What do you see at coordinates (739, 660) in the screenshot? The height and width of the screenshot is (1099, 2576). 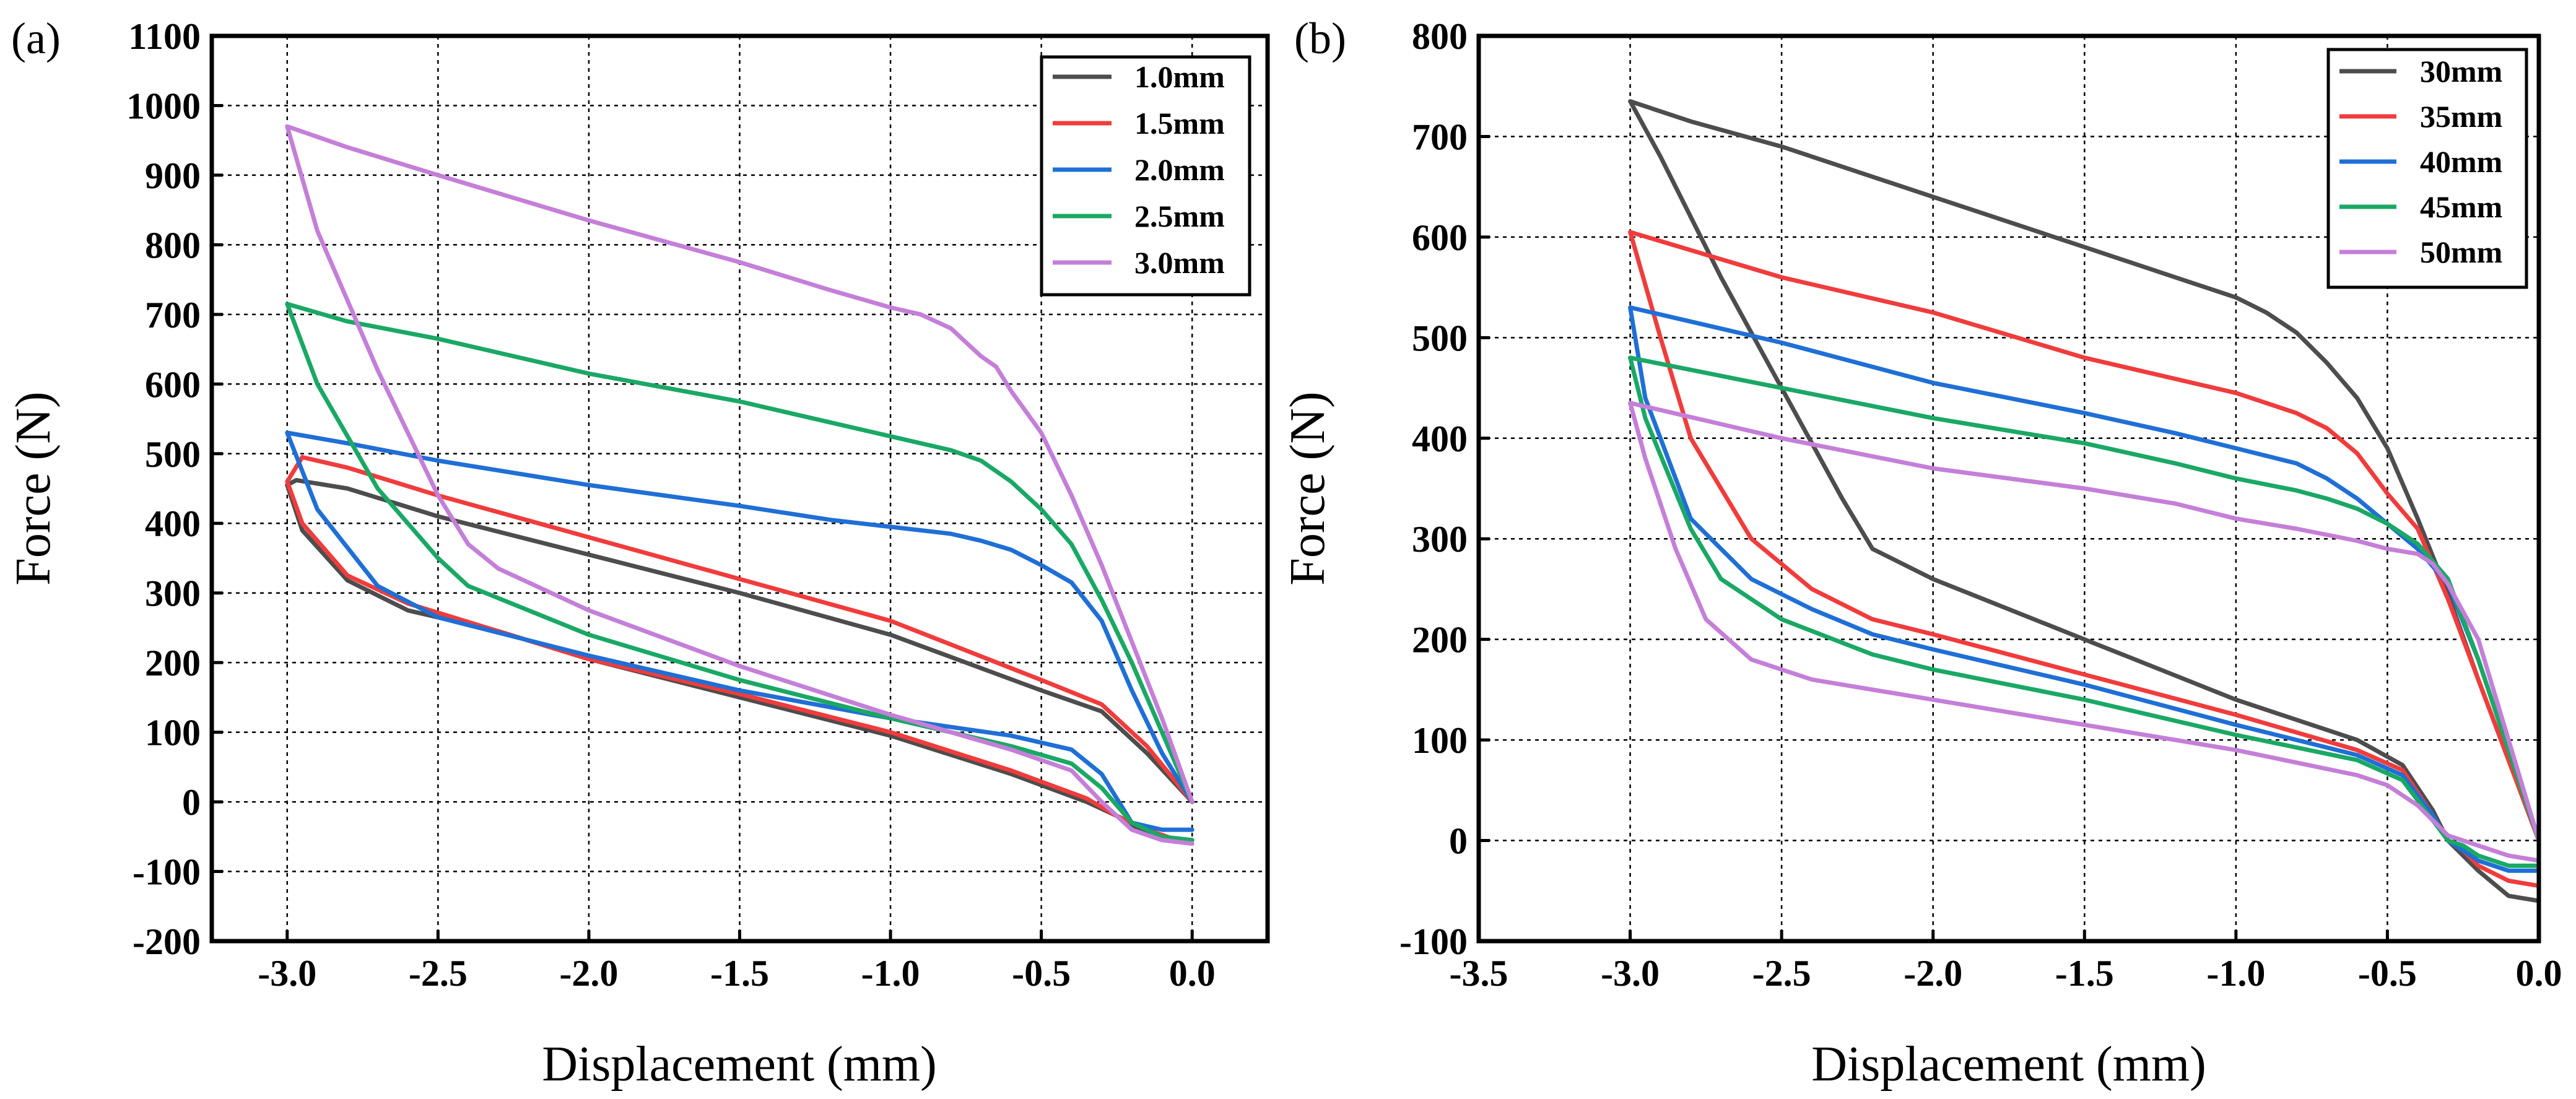 I see `series-line-1-0mm` at bounding box center [739, 660].